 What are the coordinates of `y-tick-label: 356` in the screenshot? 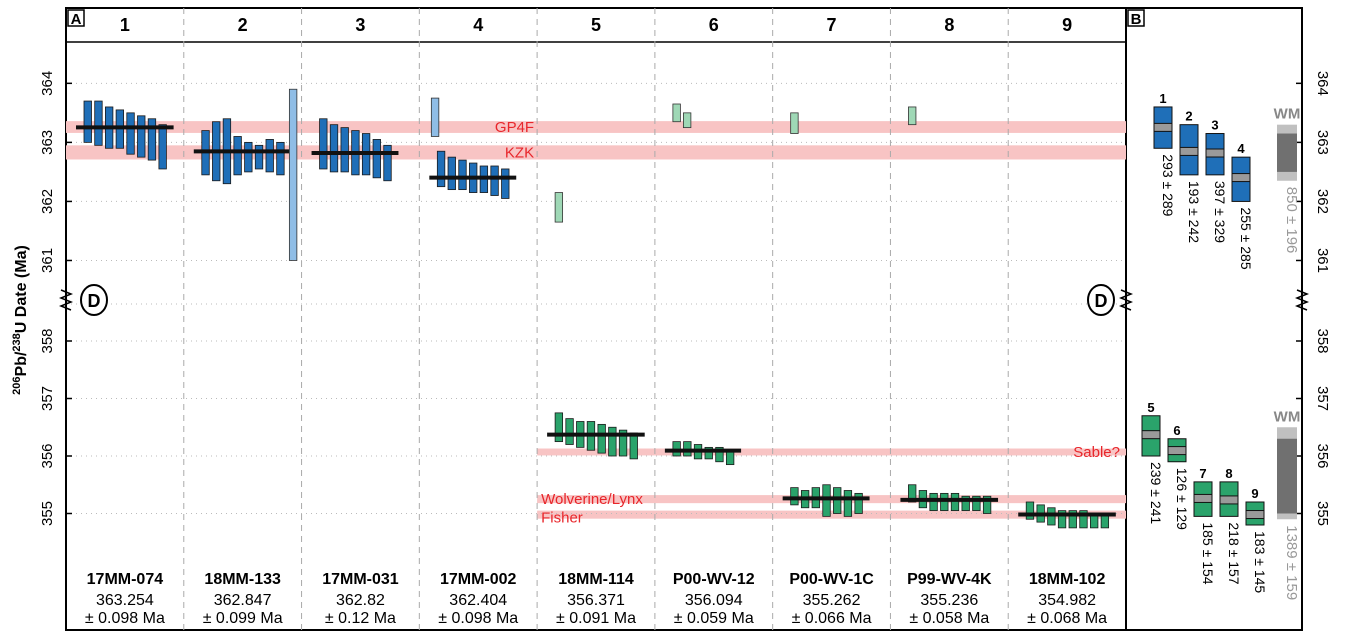 It's located at (47, 455).